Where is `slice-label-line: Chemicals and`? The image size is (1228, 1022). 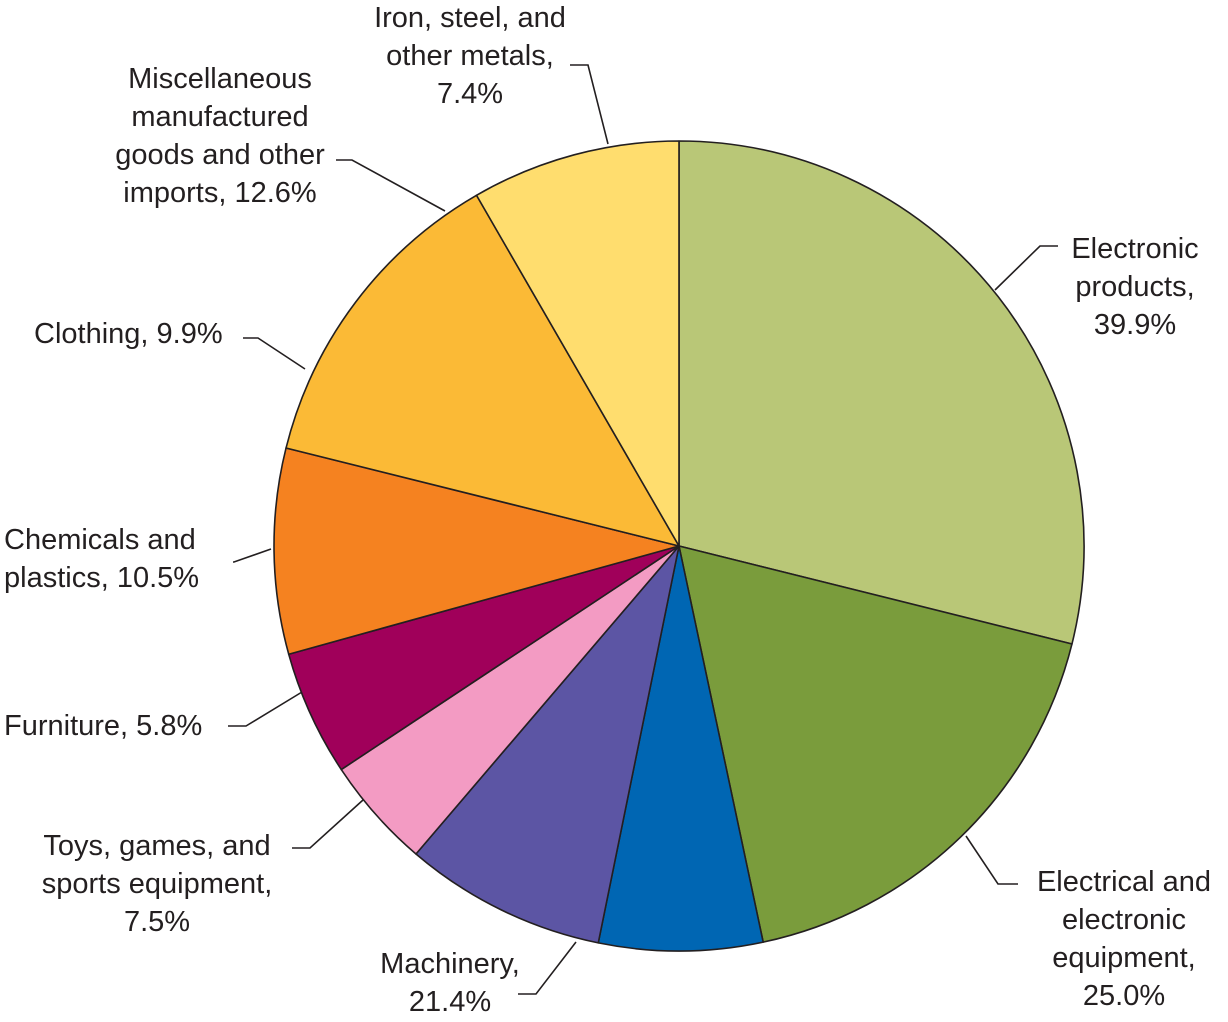
slice-label-line: Chemicals and is located at coordinates (100, 540).